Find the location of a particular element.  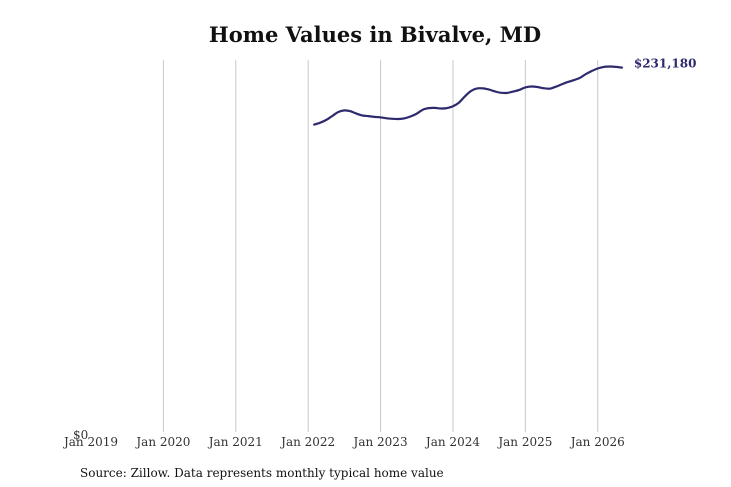

x-tick-label: Jan 2026 is located at coordinates (597, 442).